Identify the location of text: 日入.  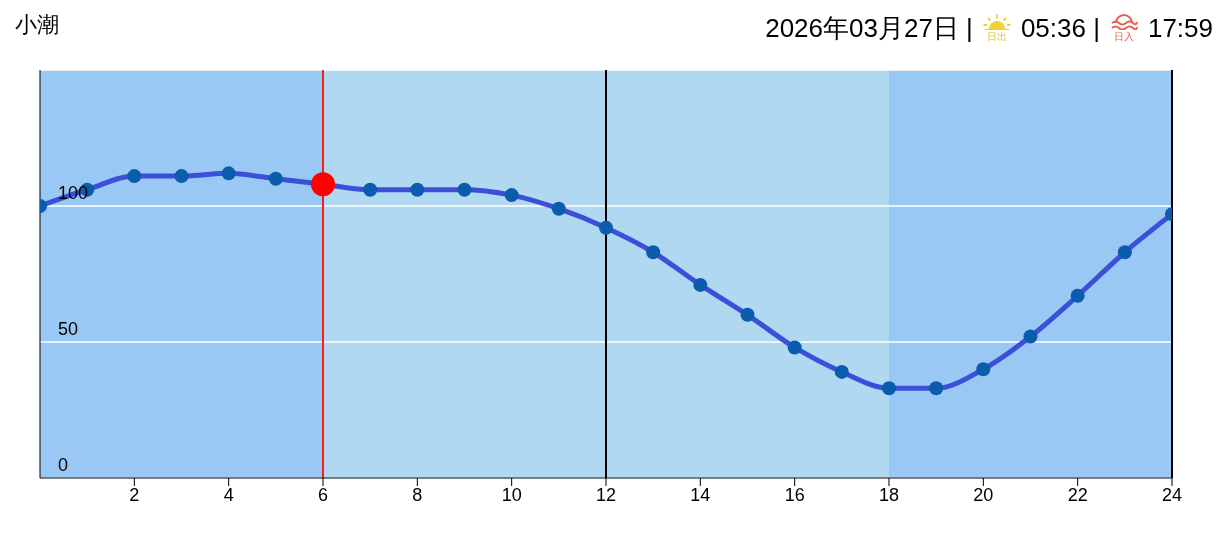
(1123, 36).